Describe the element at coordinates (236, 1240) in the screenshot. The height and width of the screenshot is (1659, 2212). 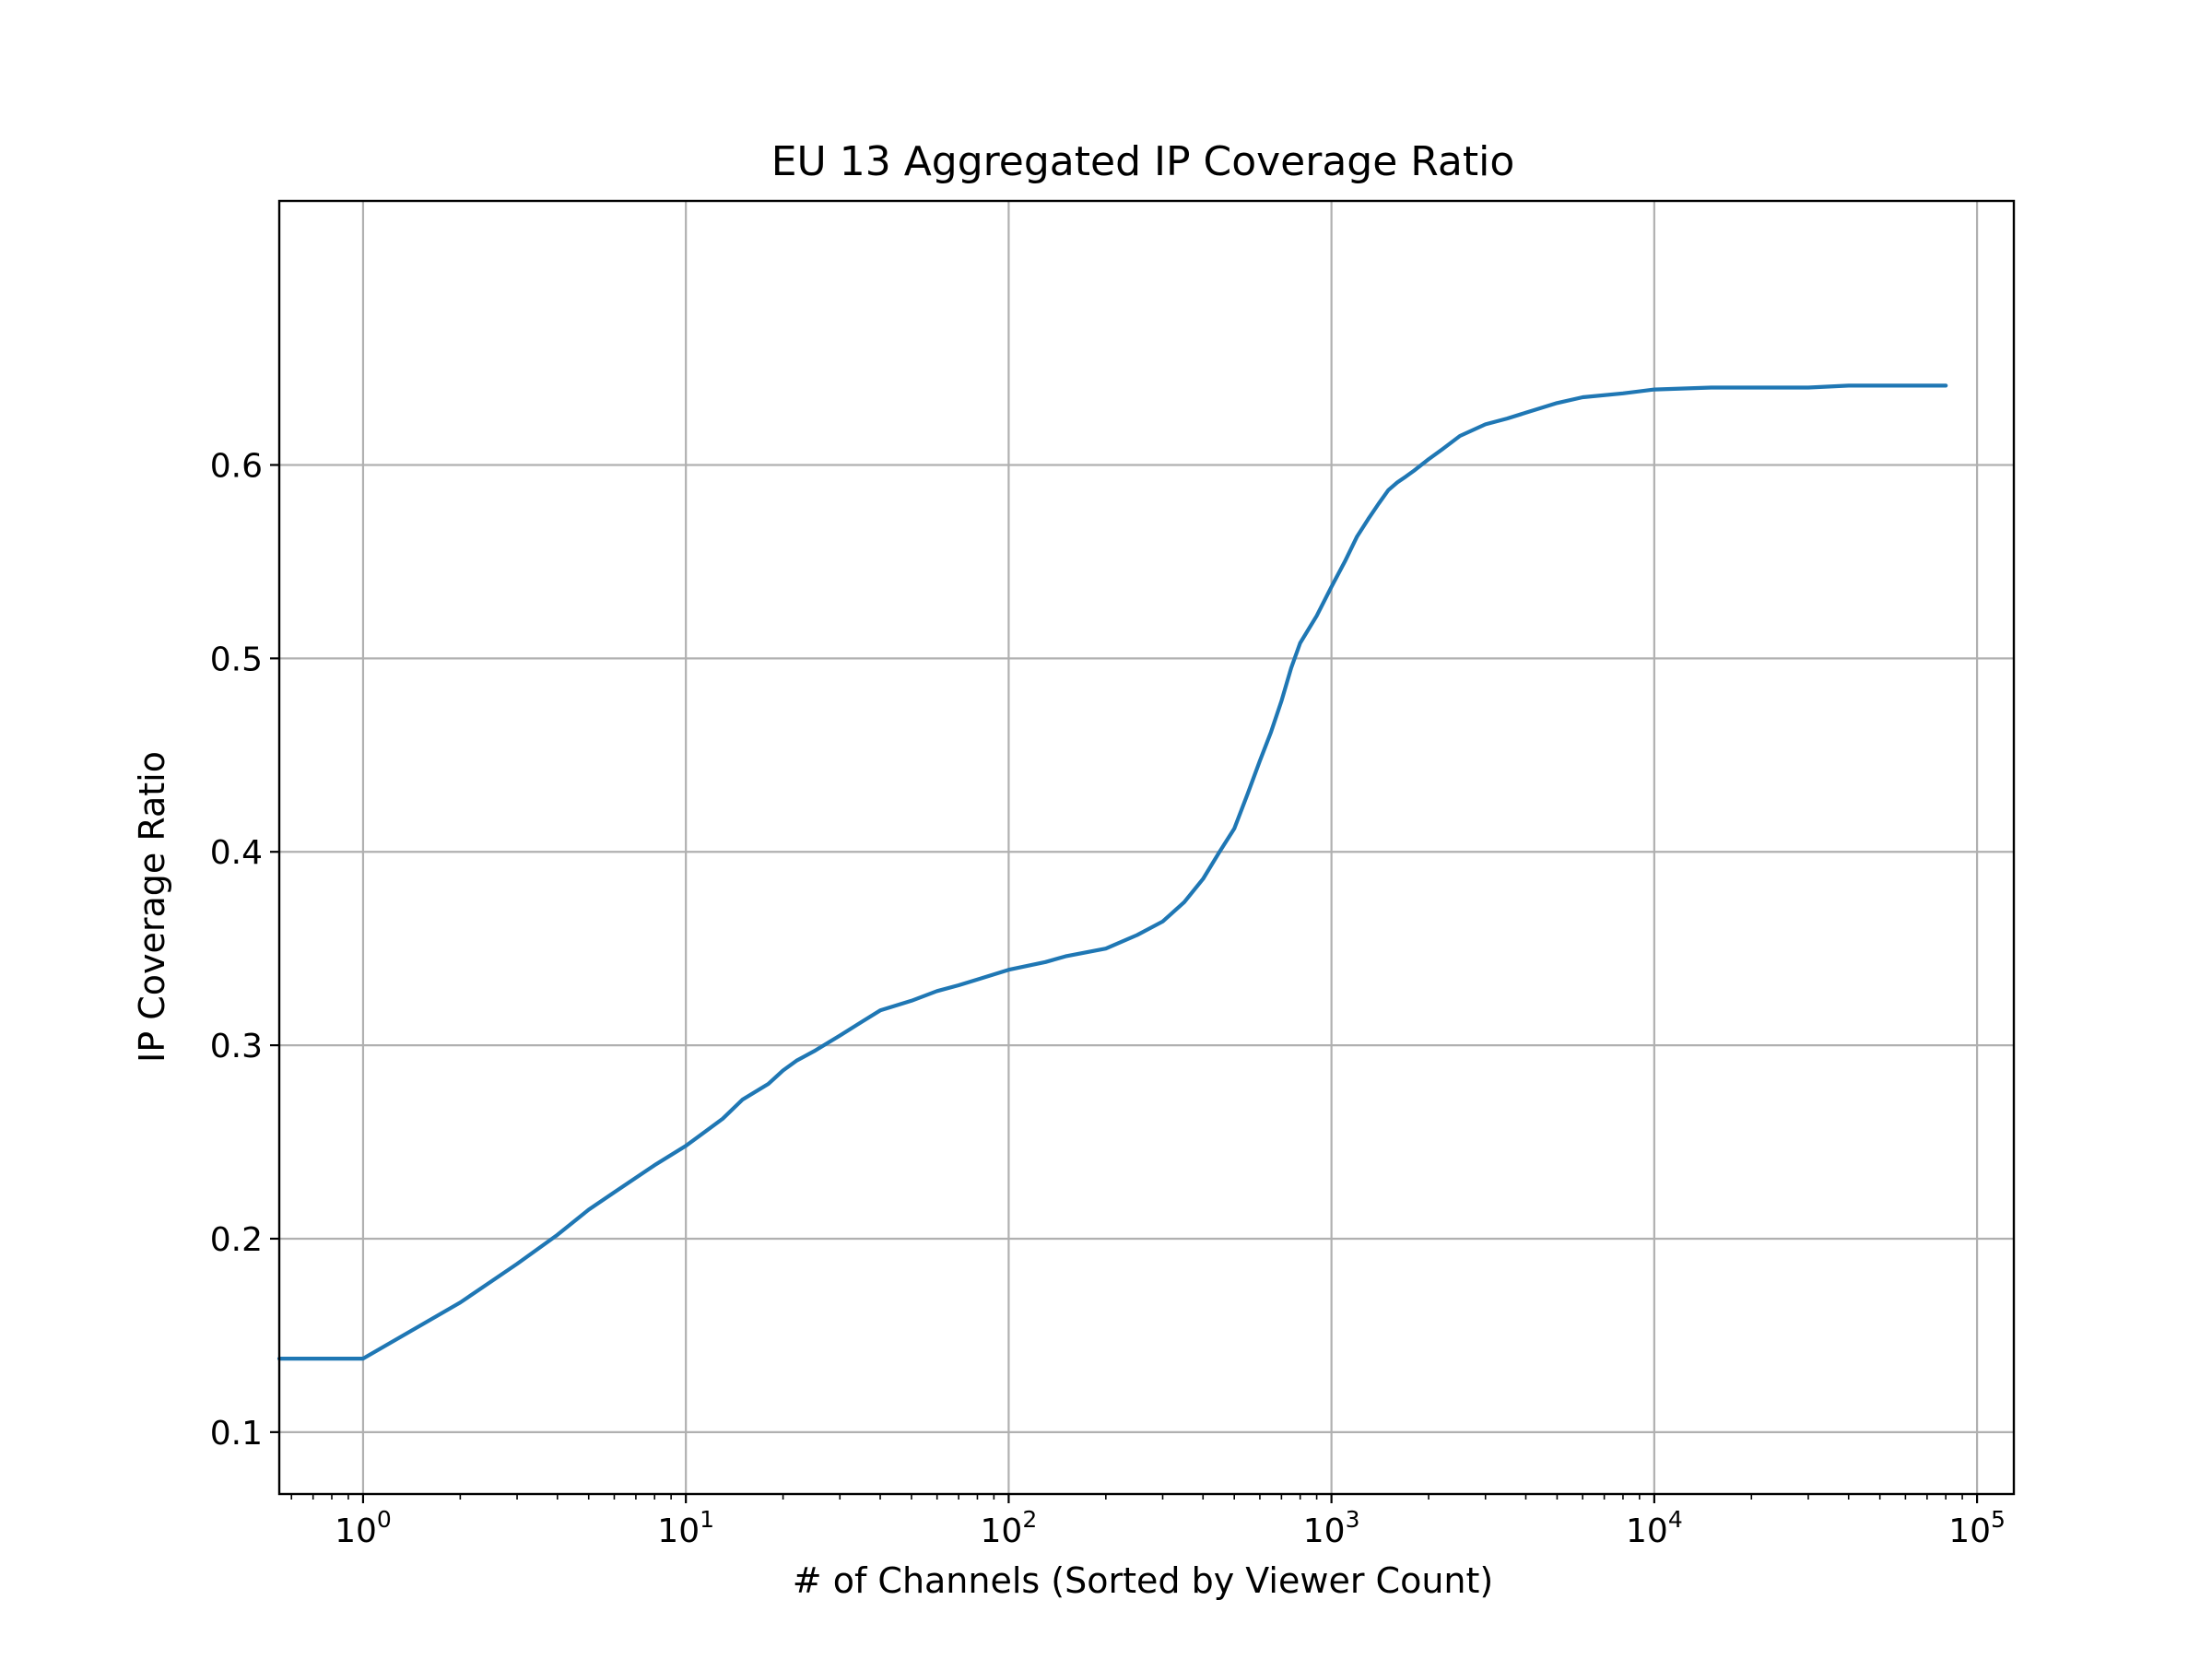
I see `y-tick-label-1: 0.2` at that location.